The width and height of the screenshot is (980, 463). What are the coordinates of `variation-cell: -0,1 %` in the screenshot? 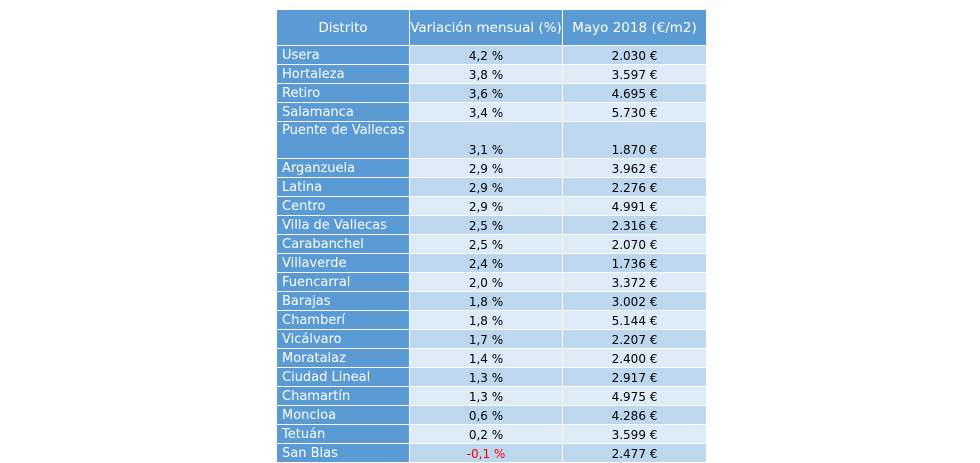 It's located at (486, 453).